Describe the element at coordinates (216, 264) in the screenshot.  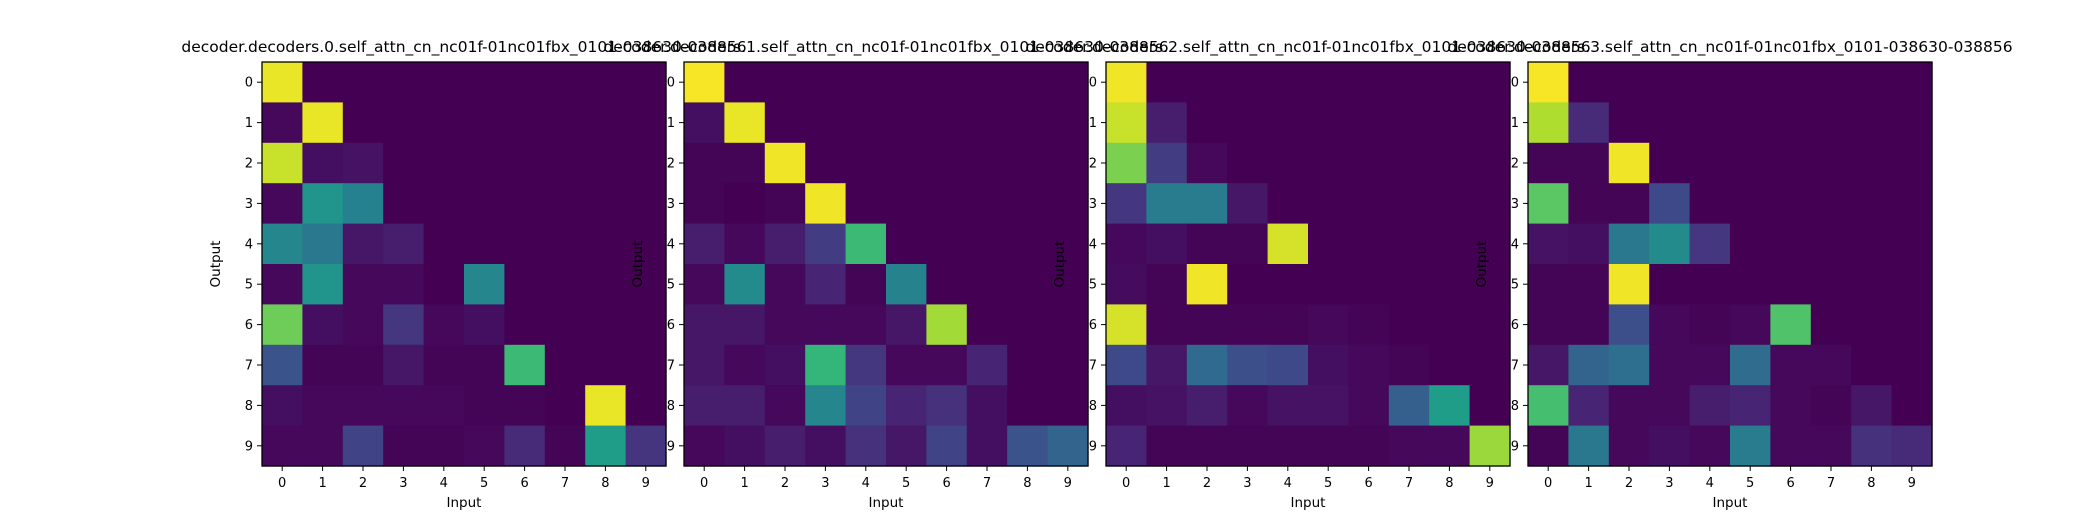
I see `y-axis-label-0: Output` at that location.